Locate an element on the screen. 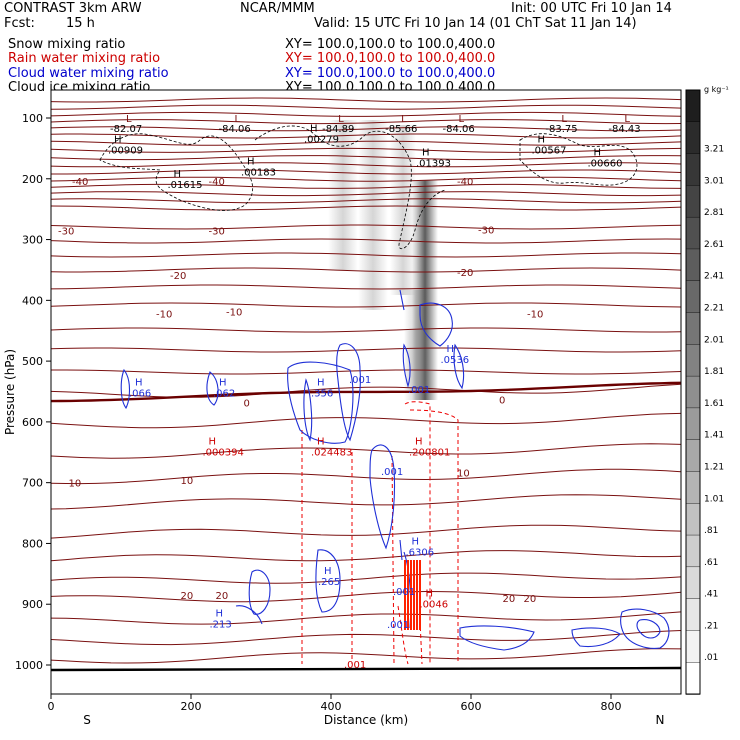 This screenshot has width=740, height=740. legend-rain-xy: XY= 100.0,100.0 to 100.0,400.0 is located at coordinates (390, 58).